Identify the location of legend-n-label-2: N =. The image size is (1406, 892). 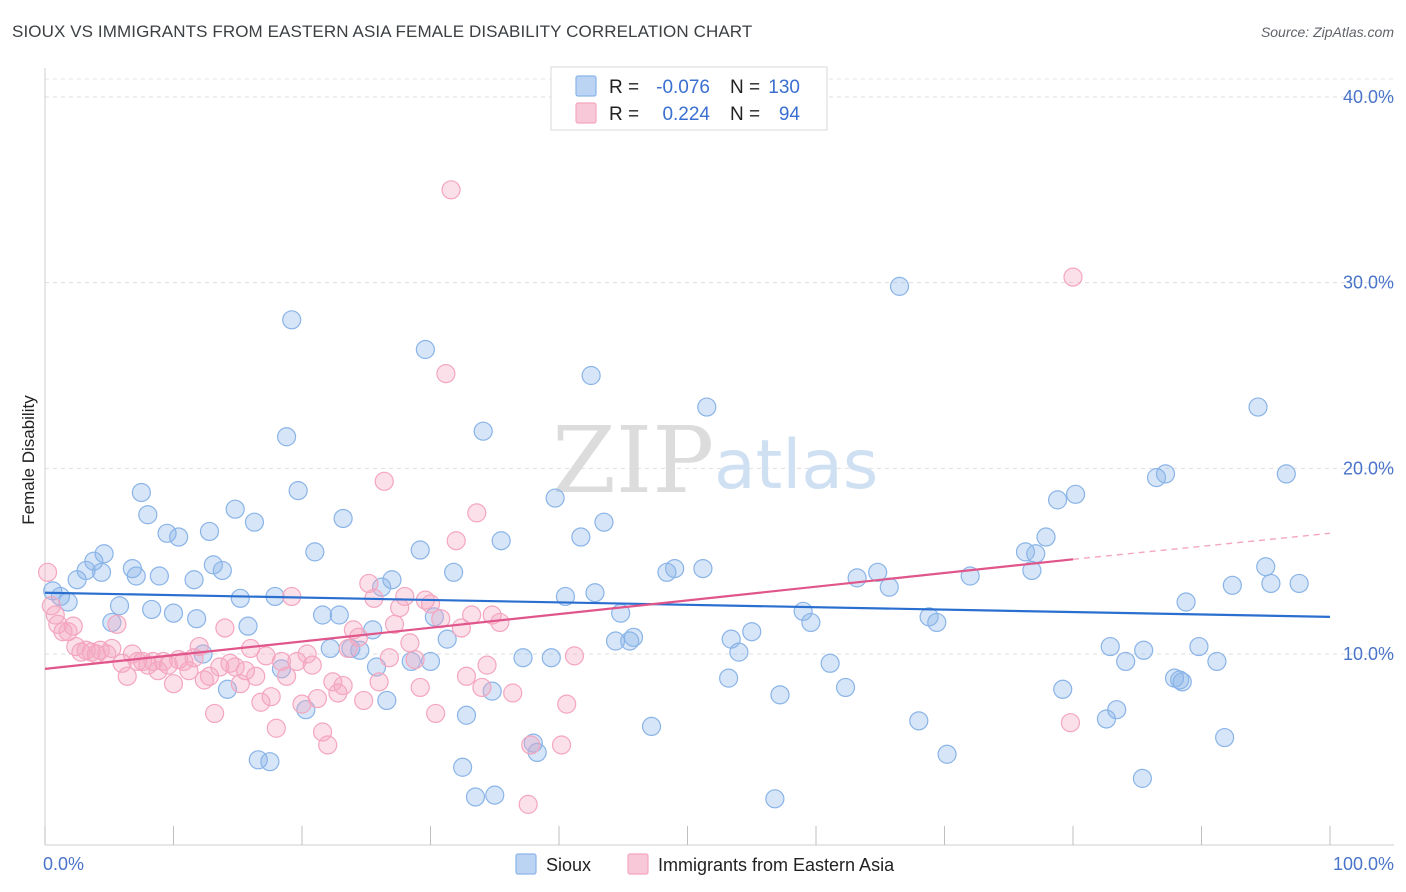
(745, 114).